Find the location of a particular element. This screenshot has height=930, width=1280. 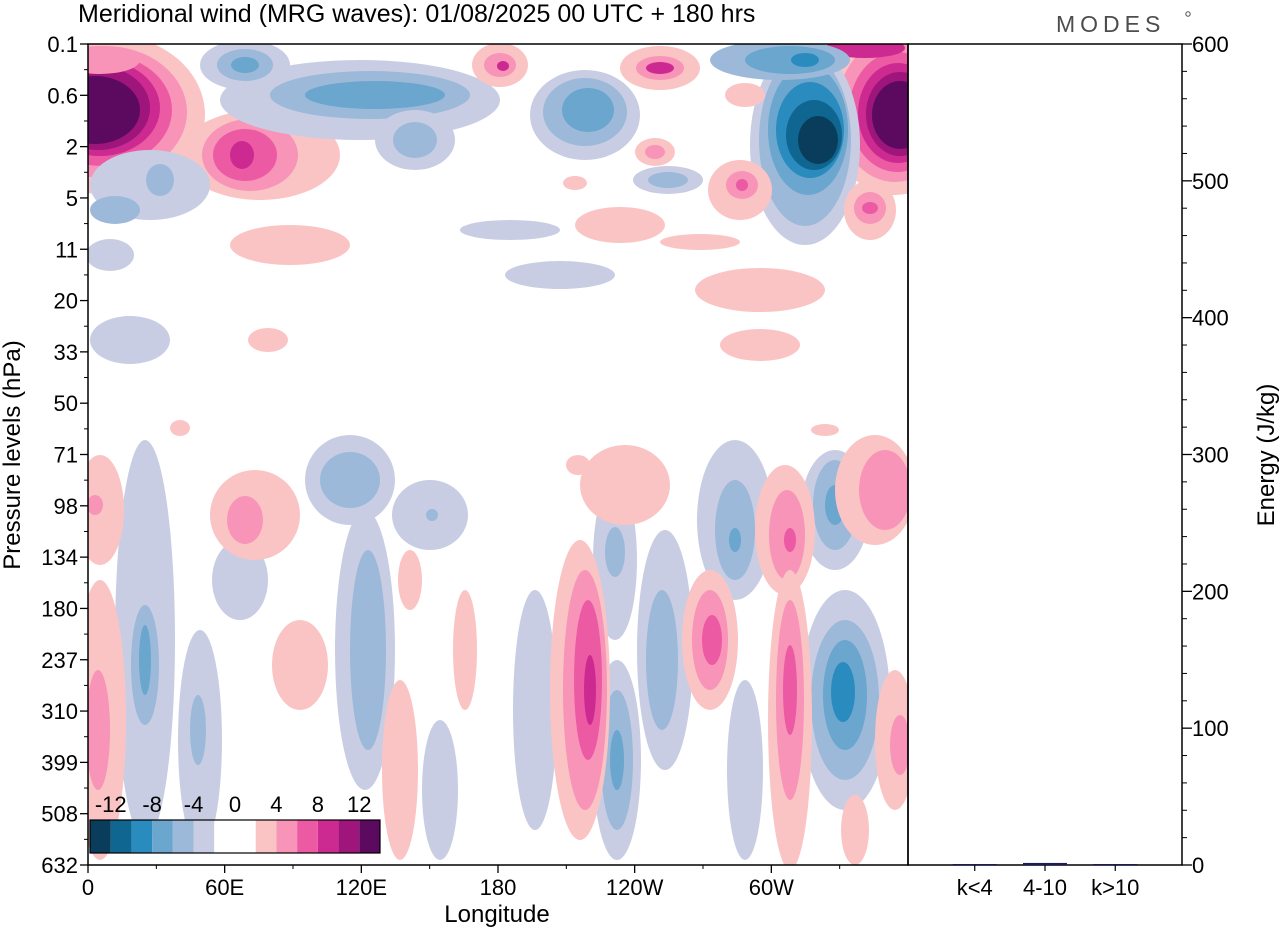

y-tick-label: 2 is located at coordinates (72, 147).